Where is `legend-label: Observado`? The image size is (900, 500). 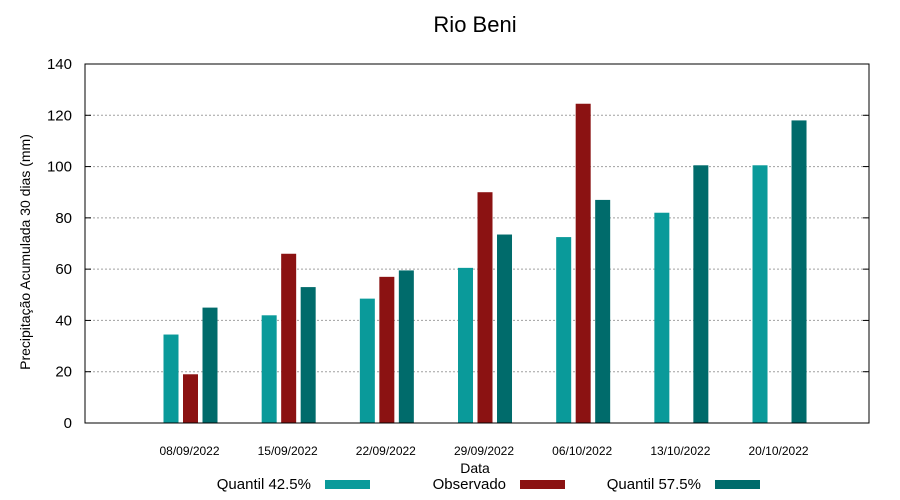 legend-label: Observado is located at coordinates (469, 484).